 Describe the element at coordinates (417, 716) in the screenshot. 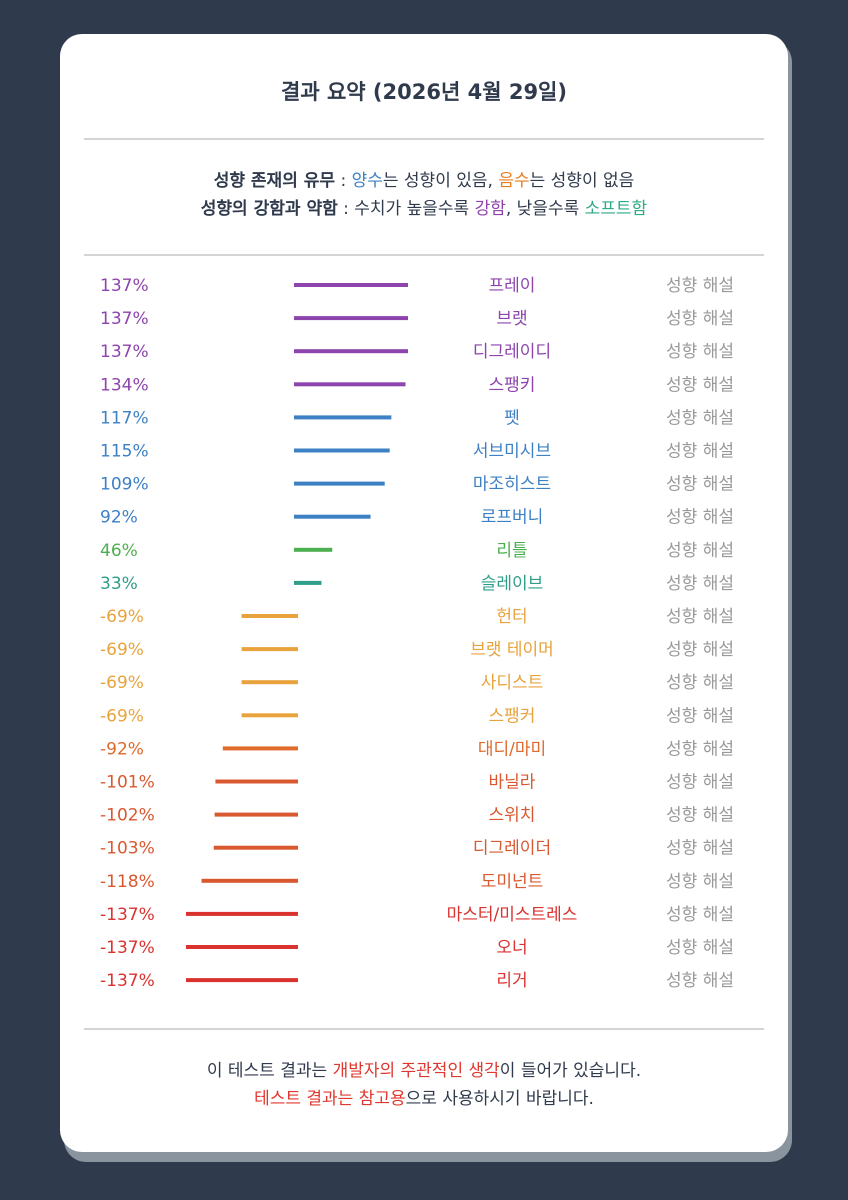

I see `chart-row: -69% 스팽커 성향 해설` at that location.